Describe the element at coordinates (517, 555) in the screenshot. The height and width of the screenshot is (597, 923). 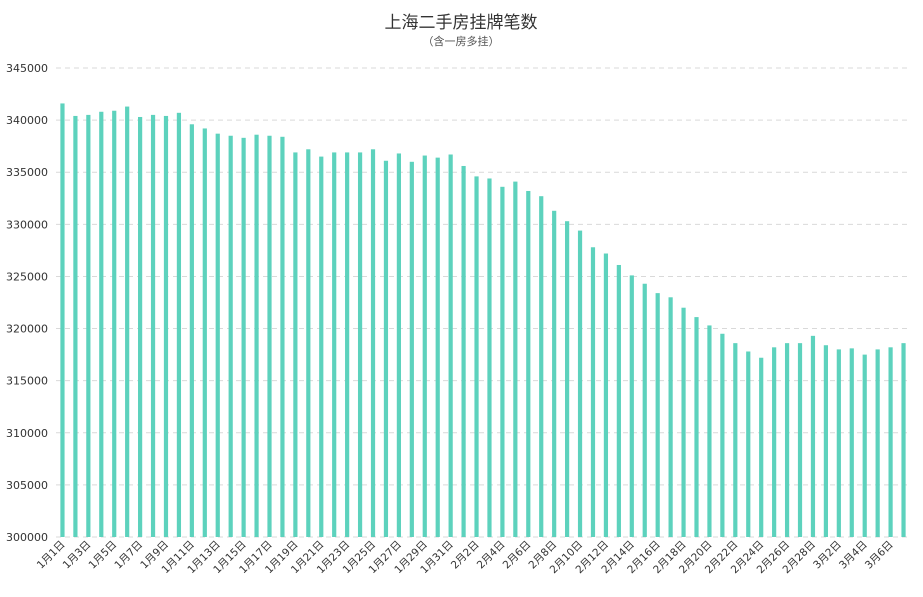
I see `x-tick-label: 2月6日` at that location.